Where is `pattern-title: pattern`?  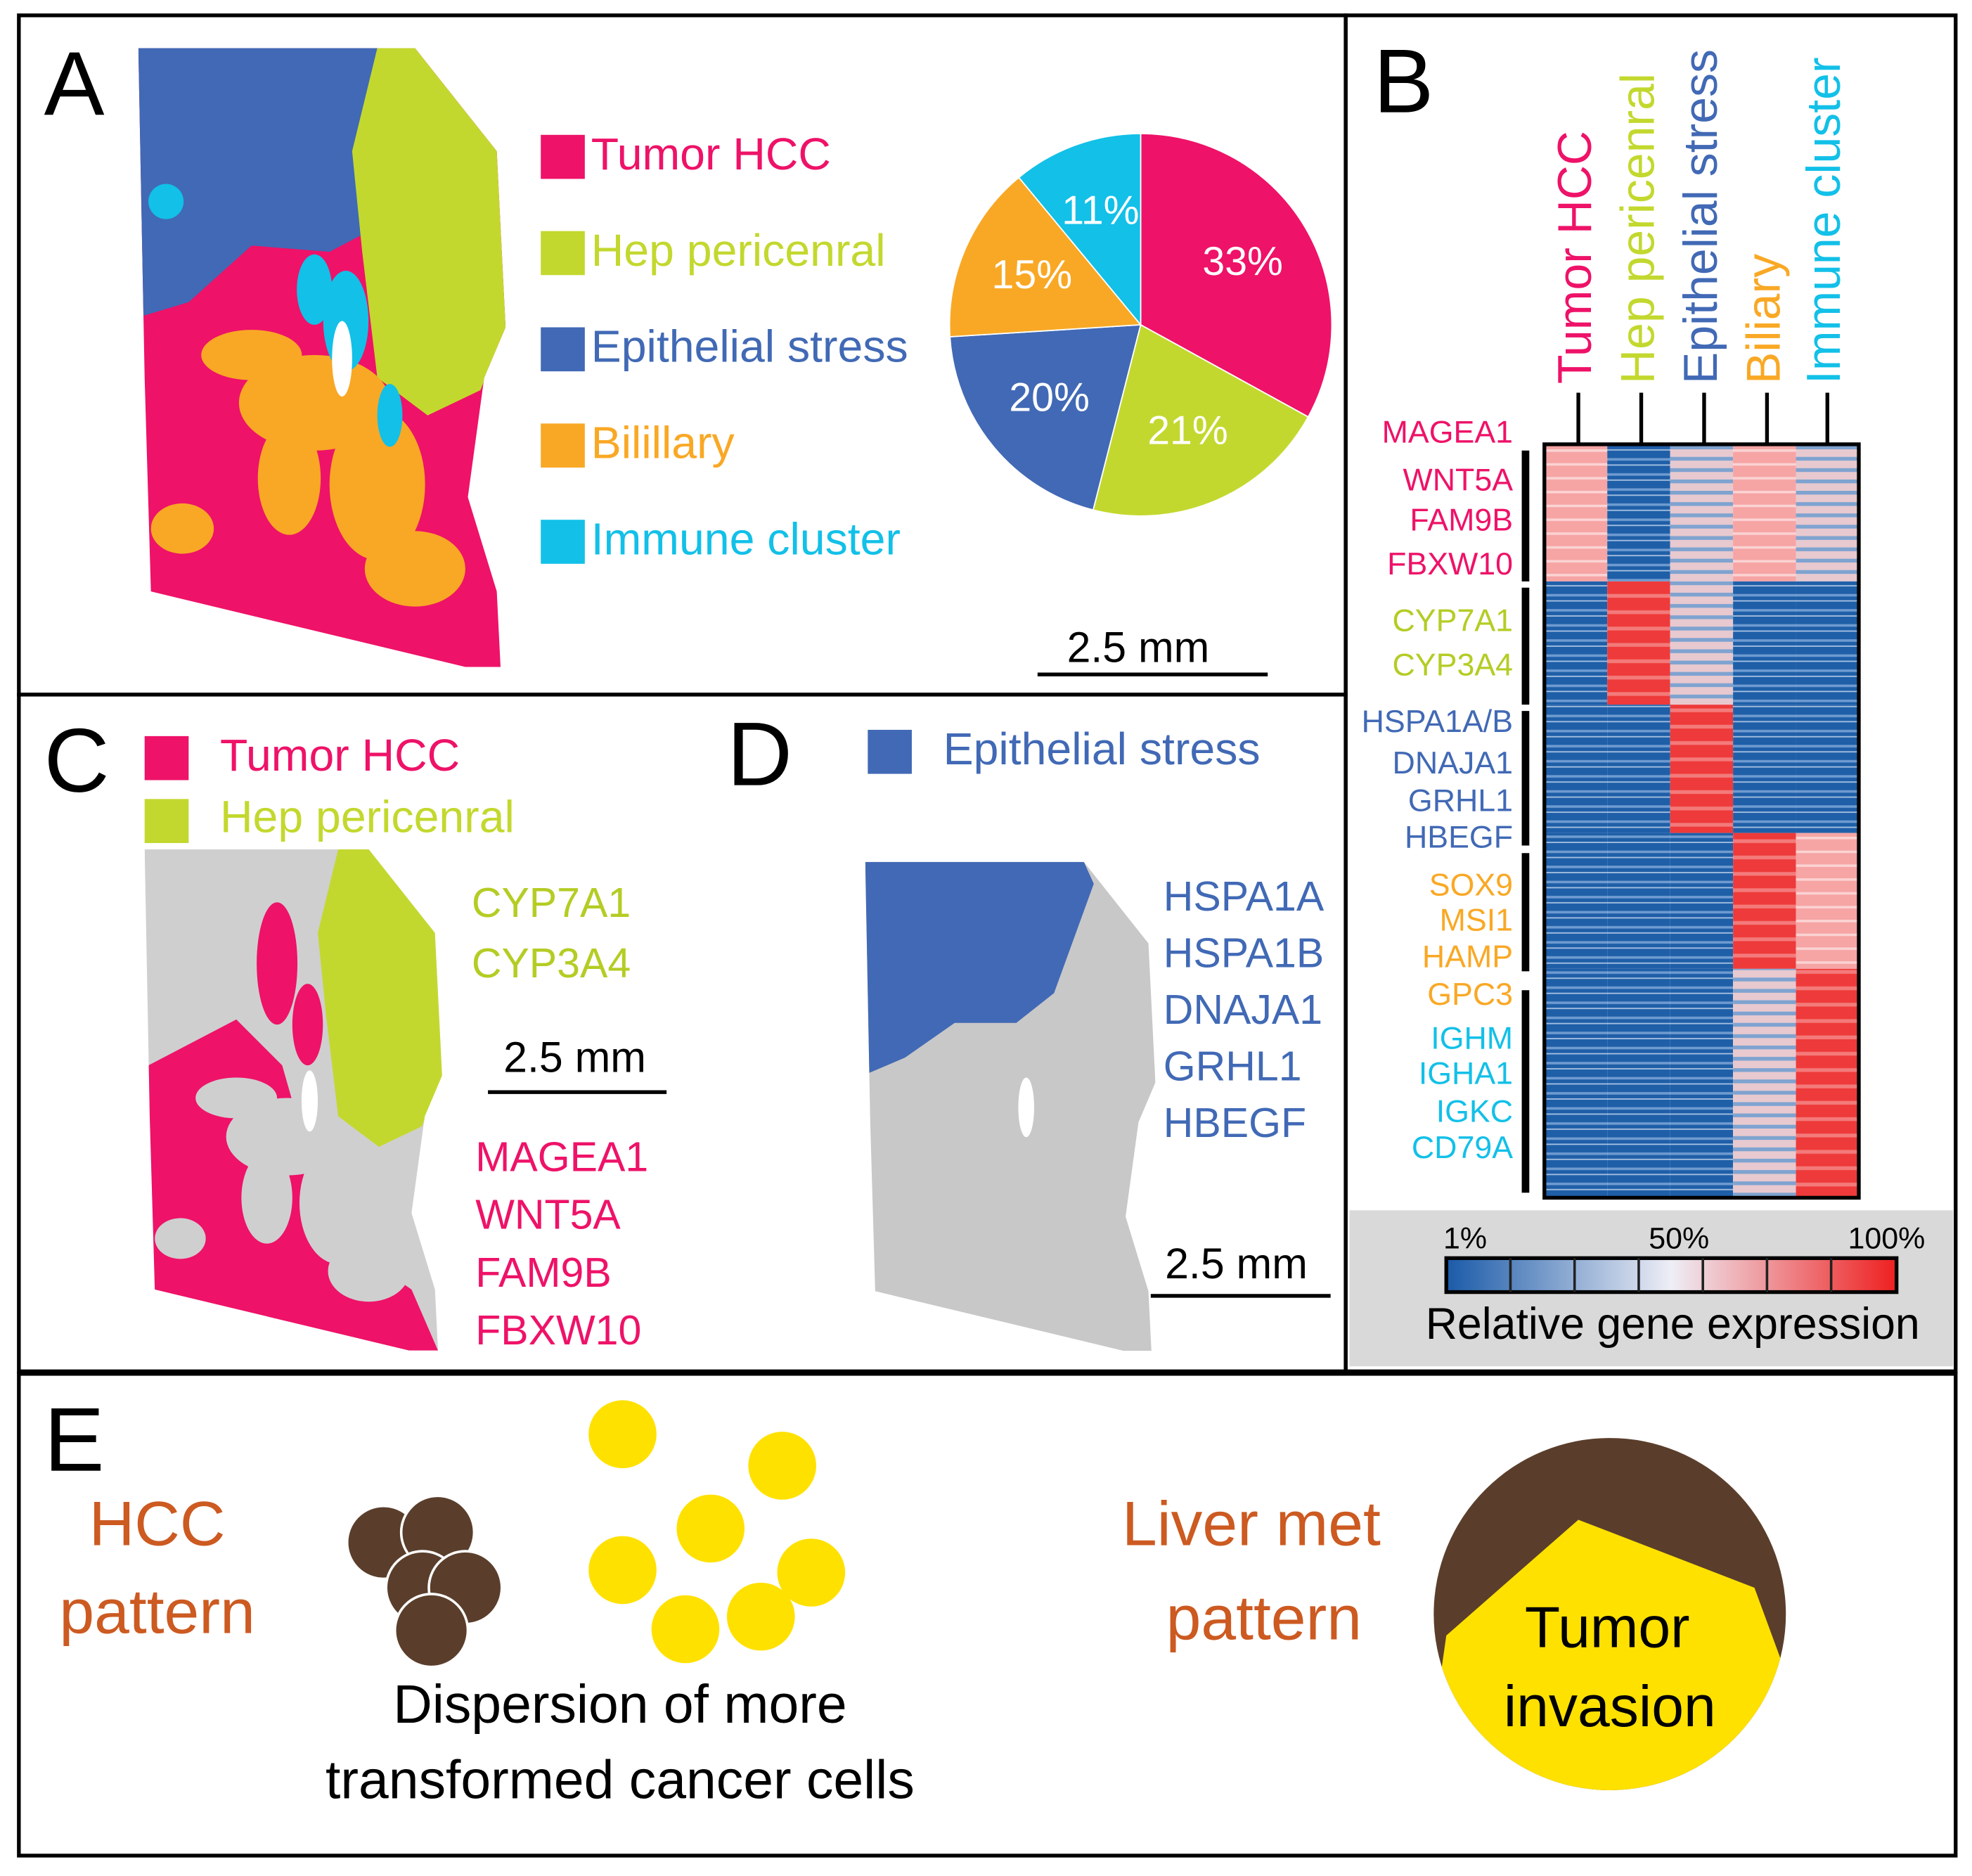
pattern-title: pattern is located at coordinates (156, 1611).